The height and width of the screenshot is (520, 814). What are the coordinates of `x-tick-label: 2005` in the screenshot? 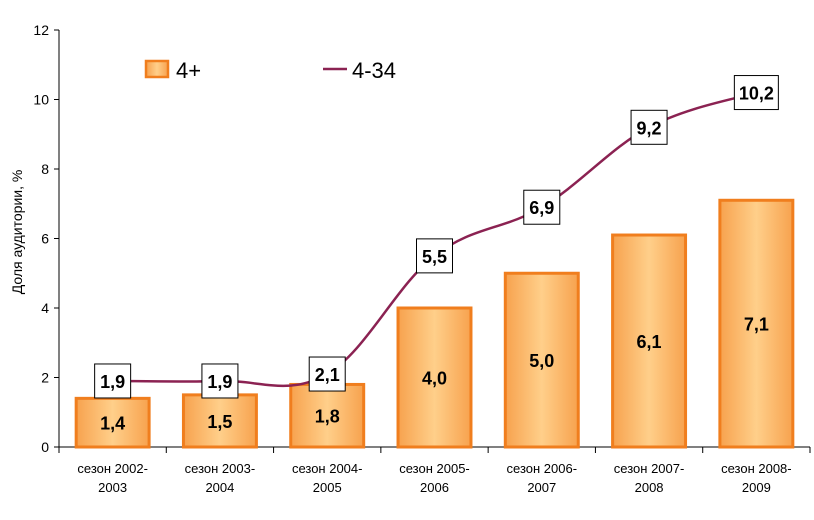 It's located at (327, 487).